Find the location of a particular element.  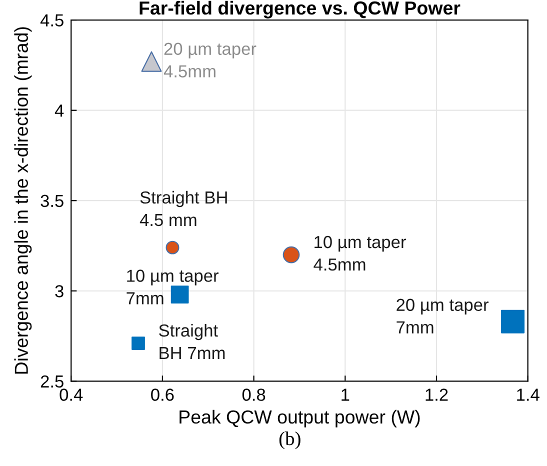

x-axis-title: Peak QCW output power (W) is located at coordinates (300, 419).